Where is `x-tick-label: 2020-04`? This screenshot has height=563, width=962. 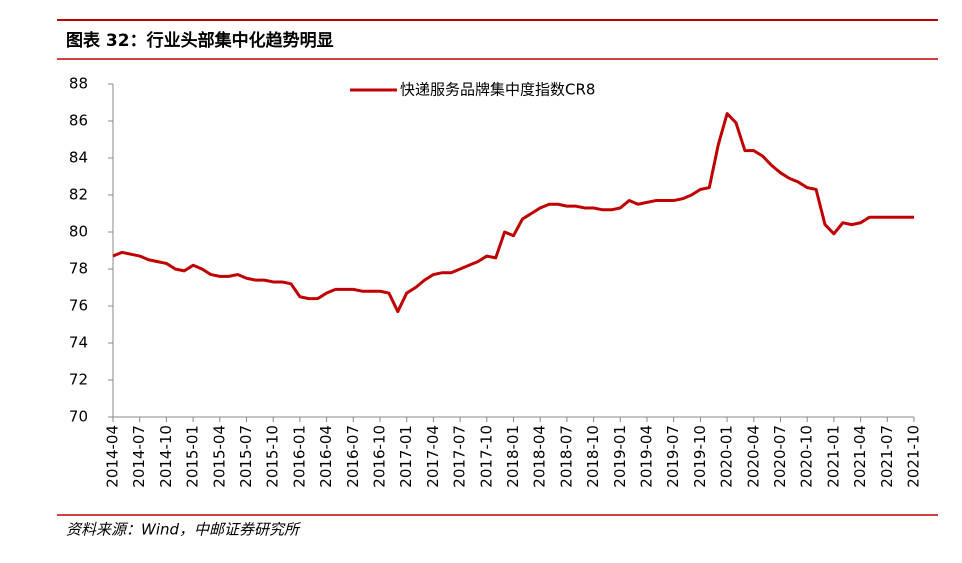
x-tick-label: 2020-04 is located at coordinates (753, 456).